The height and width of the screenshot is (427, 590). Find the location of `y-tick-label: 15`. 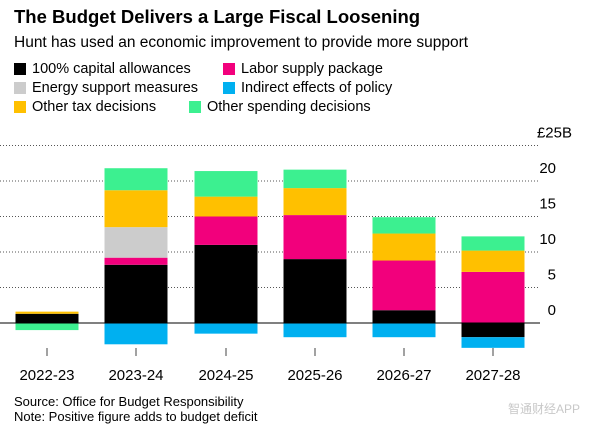

y-tick-label: 15 is located at coordinates (547, 204).